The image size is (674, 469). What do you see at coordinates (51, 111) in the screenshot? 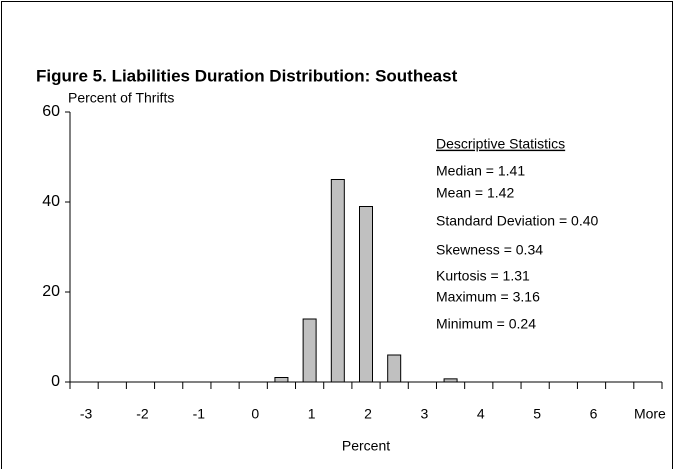
I see `y-tick-label: 60` at bounding box center [51, 111].